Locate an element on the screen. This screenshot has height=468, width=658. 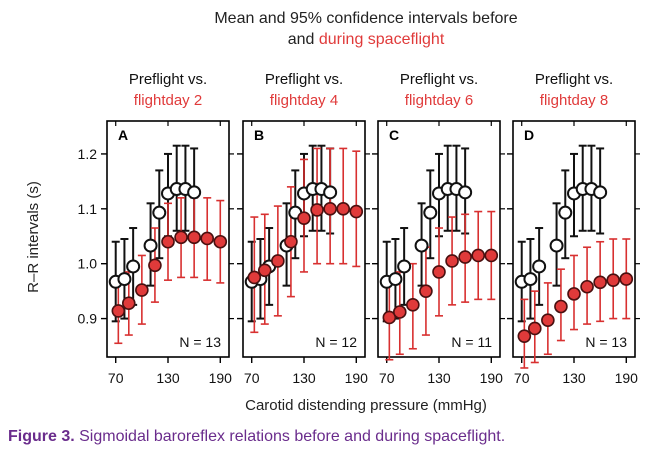
figure-title-line2: and during spaceflight is located at coordinates (366, 39).